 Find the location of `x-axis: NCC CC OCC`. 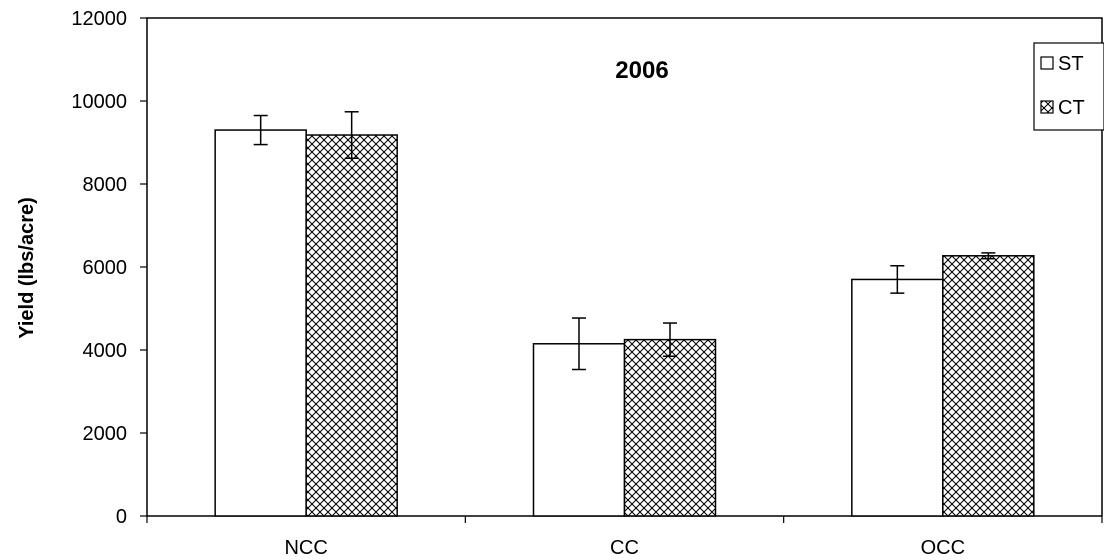

x-axis: NCC CC OCC is located at coordinates (624, 537).